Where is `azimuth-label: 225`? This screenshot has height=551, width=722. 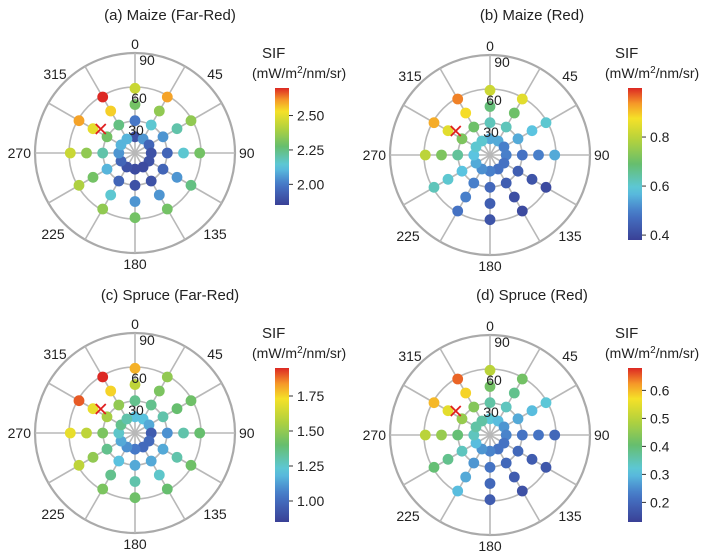 azimuth-label: 225 is located at coordinates (53, 234).